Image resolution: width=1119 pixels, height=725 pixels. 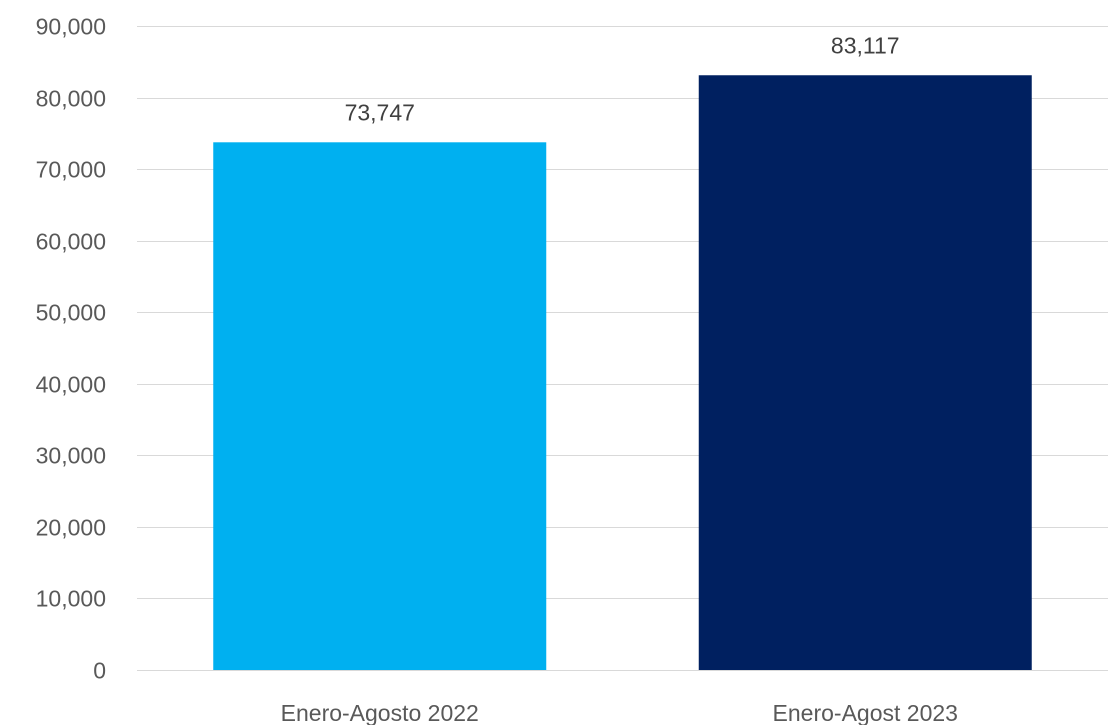 What do you see at coordinates (71, 170) in the screenshot?
I see `y-tick-label: 70,000` at bounding box center [71, 170].